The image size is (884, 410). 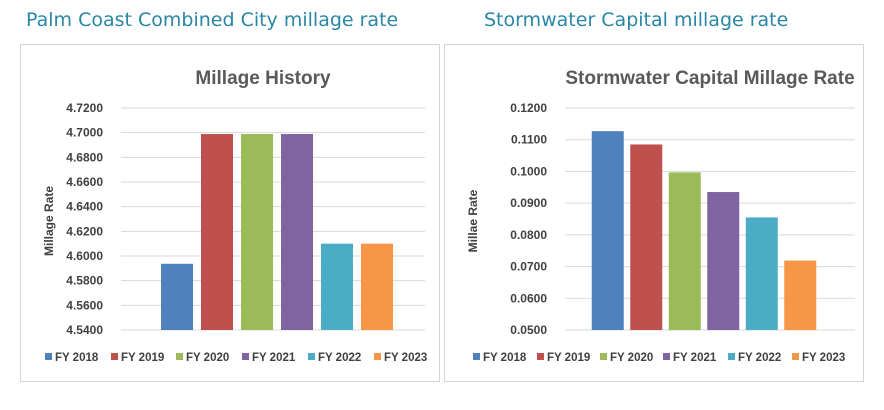 What do you see at coordinates (49, 221) in the screenshot?
I see `y-axis-label: Millage Rate` at bounding box center [49, 221].